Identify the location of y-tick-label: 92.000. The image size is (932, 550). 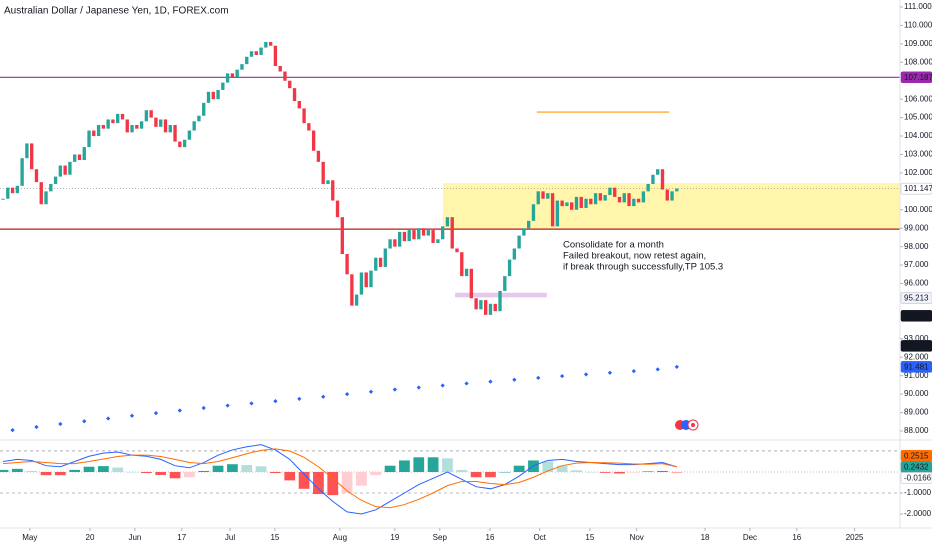
(916, 356).